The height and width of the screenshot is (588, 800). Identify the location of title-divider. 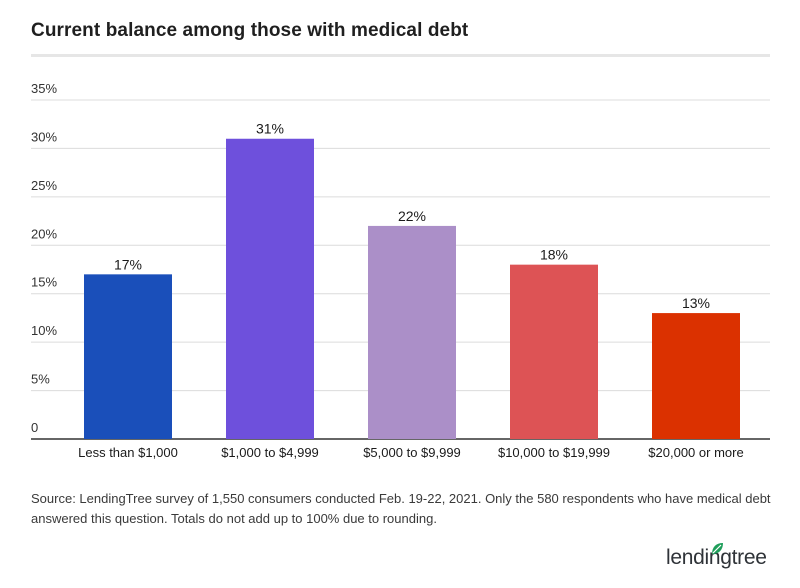
(400, 55).